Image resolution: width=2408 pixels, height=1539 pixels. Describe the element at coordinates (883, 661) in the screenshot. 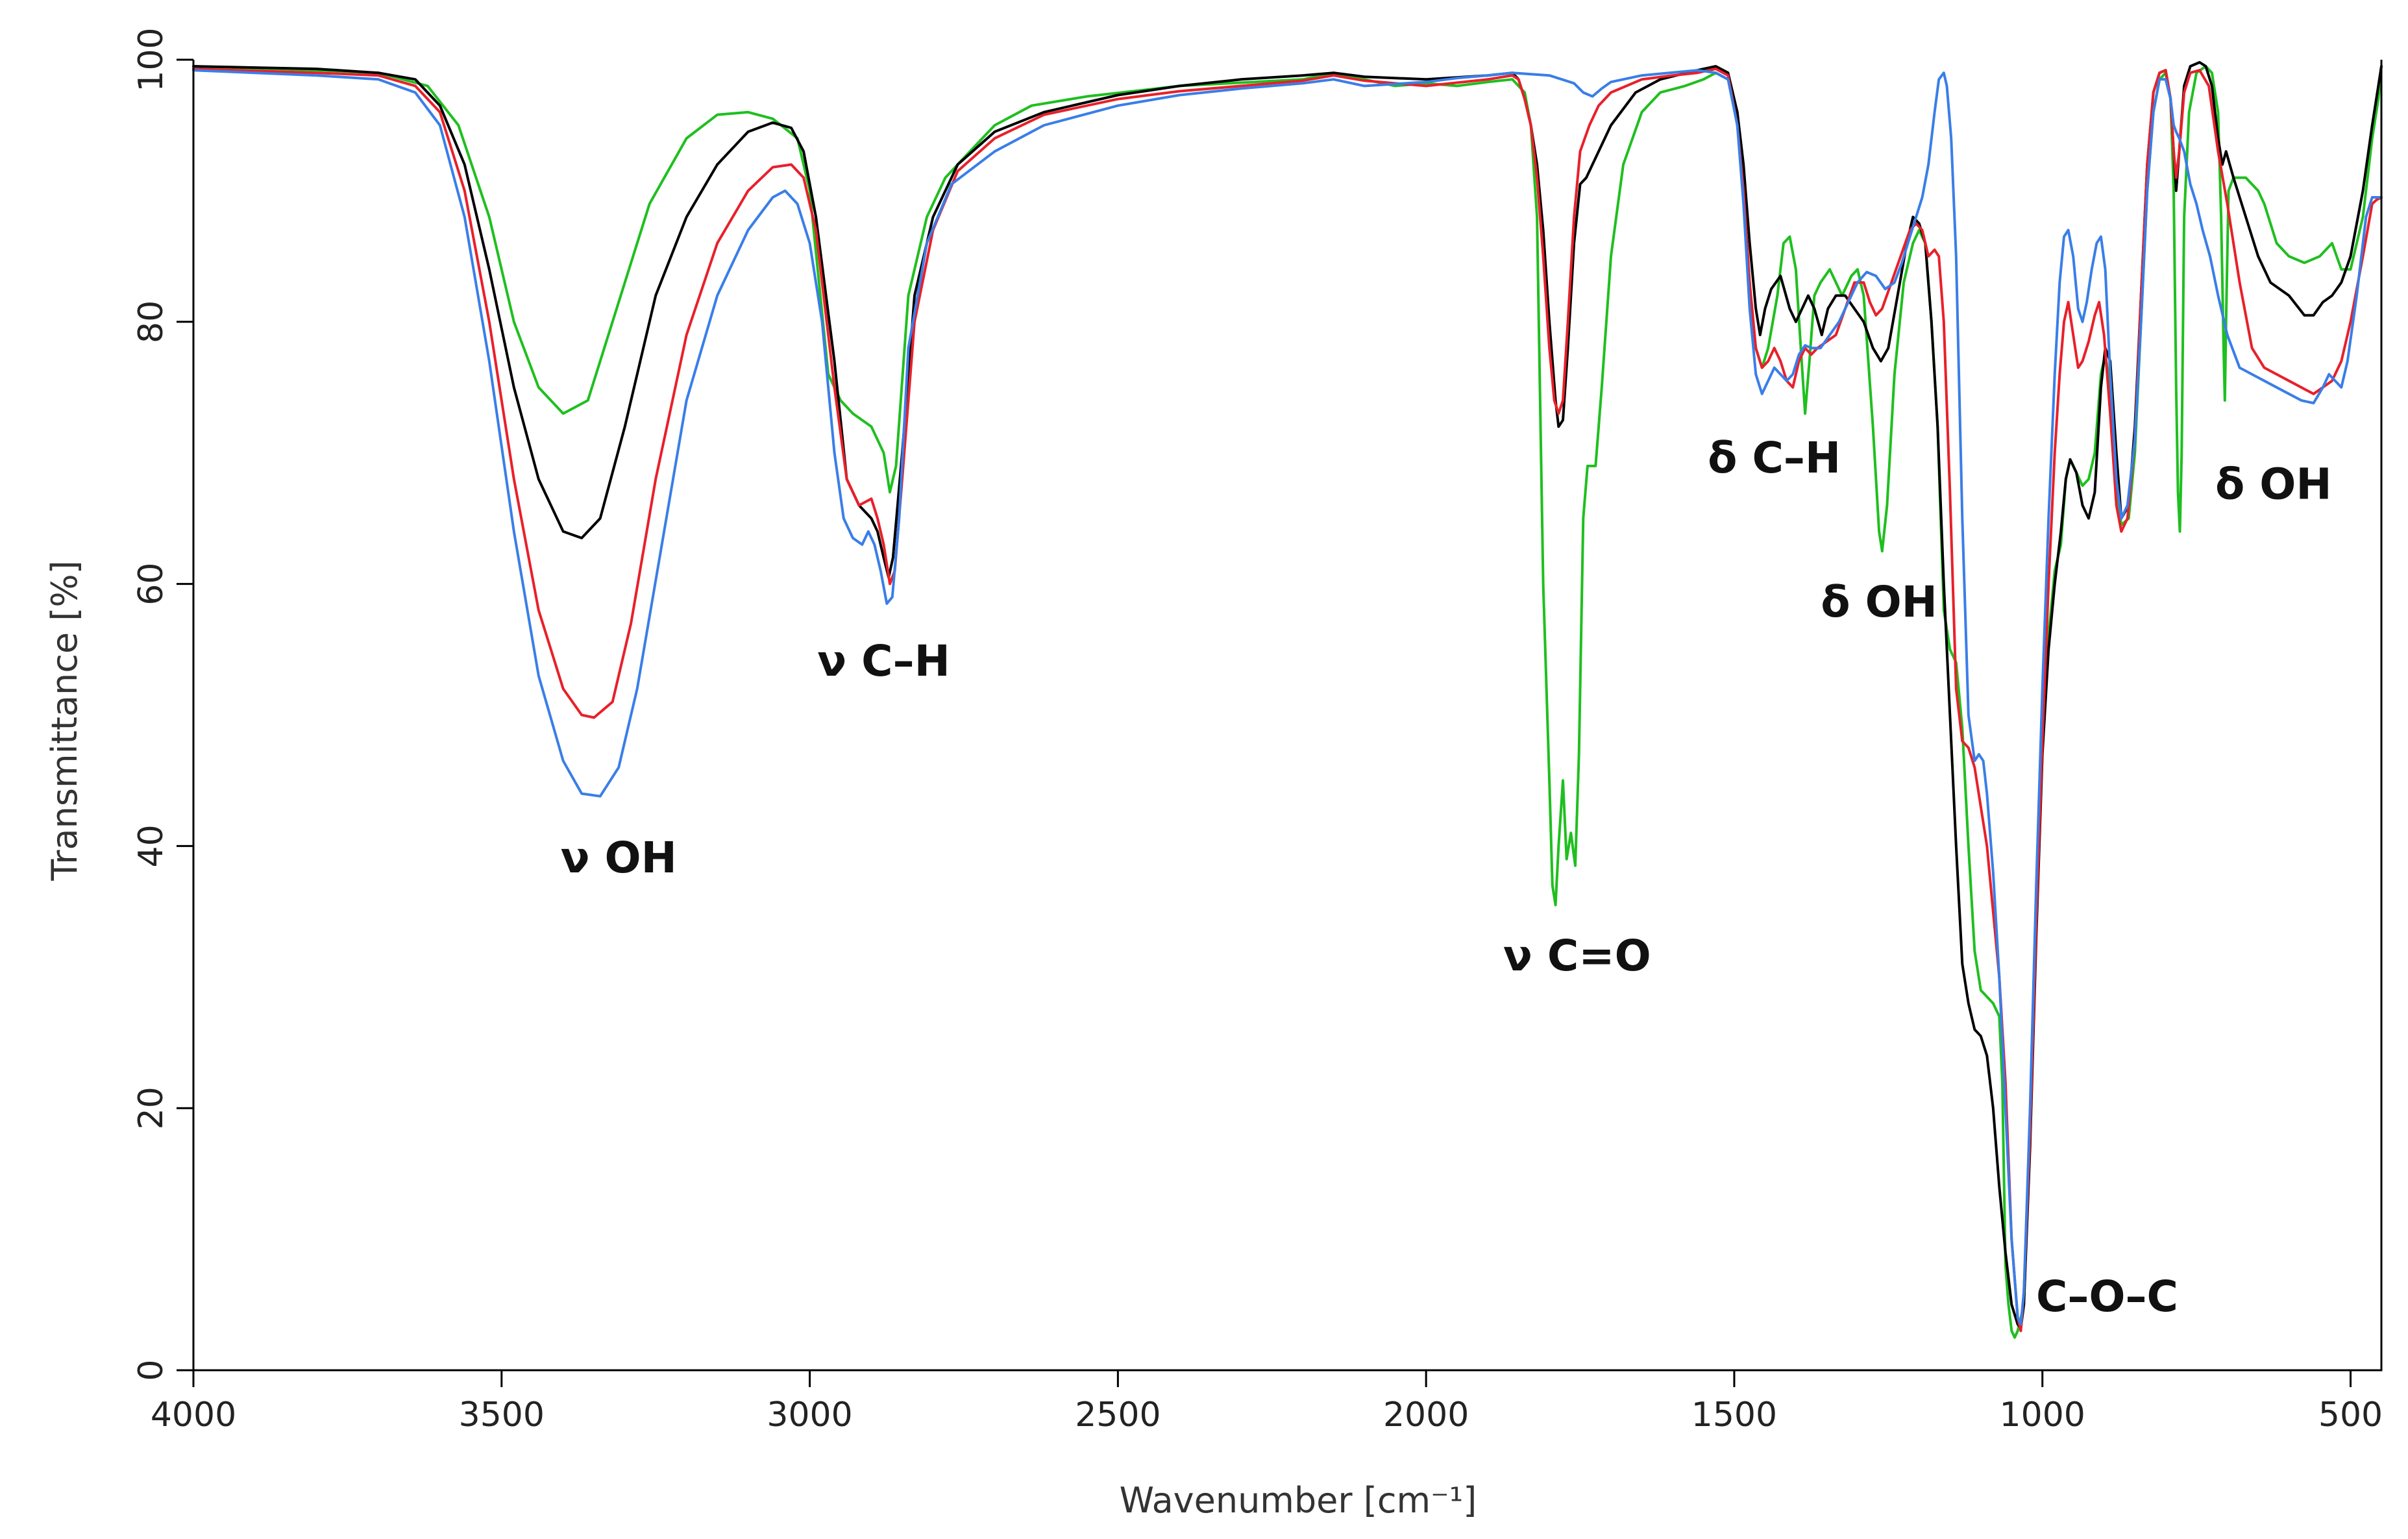

I see `peak-annotation: ν C–H` at that location.